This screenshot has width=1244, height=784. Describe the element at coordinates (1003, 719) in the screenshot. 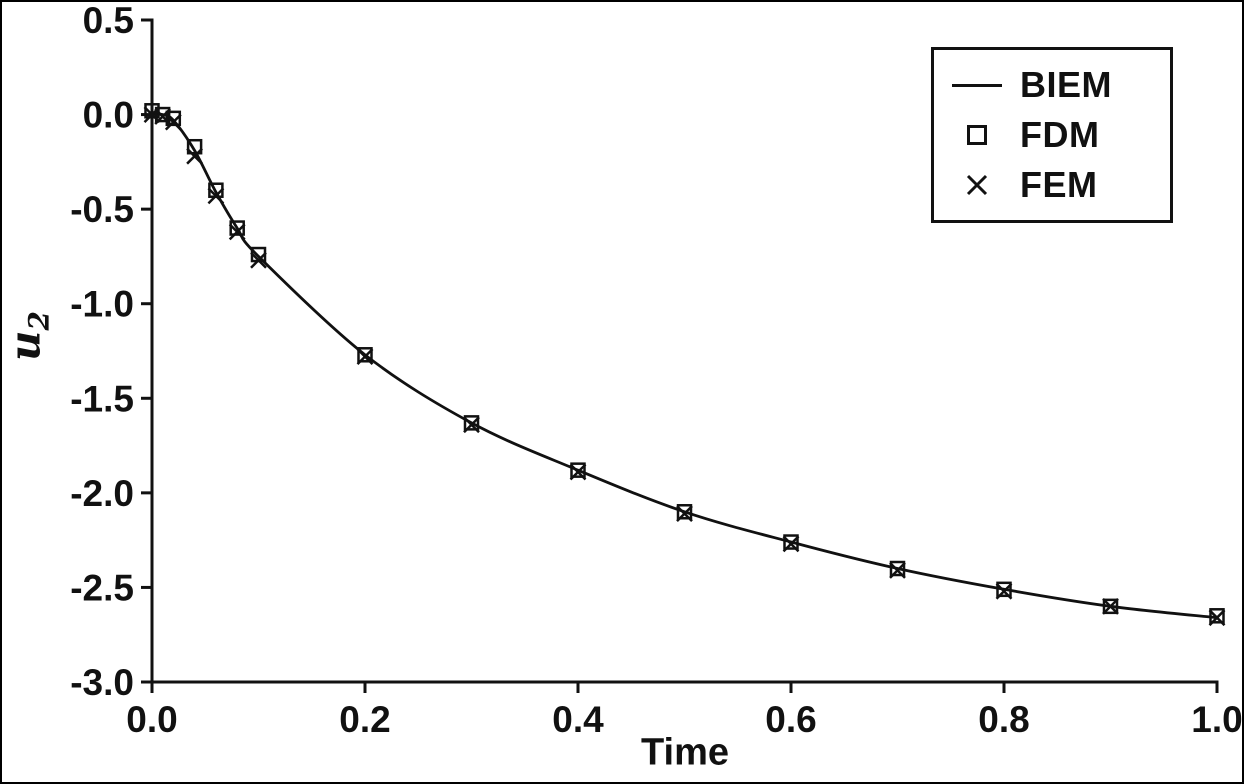

I see `x-tick-label: 0.8` at that location.